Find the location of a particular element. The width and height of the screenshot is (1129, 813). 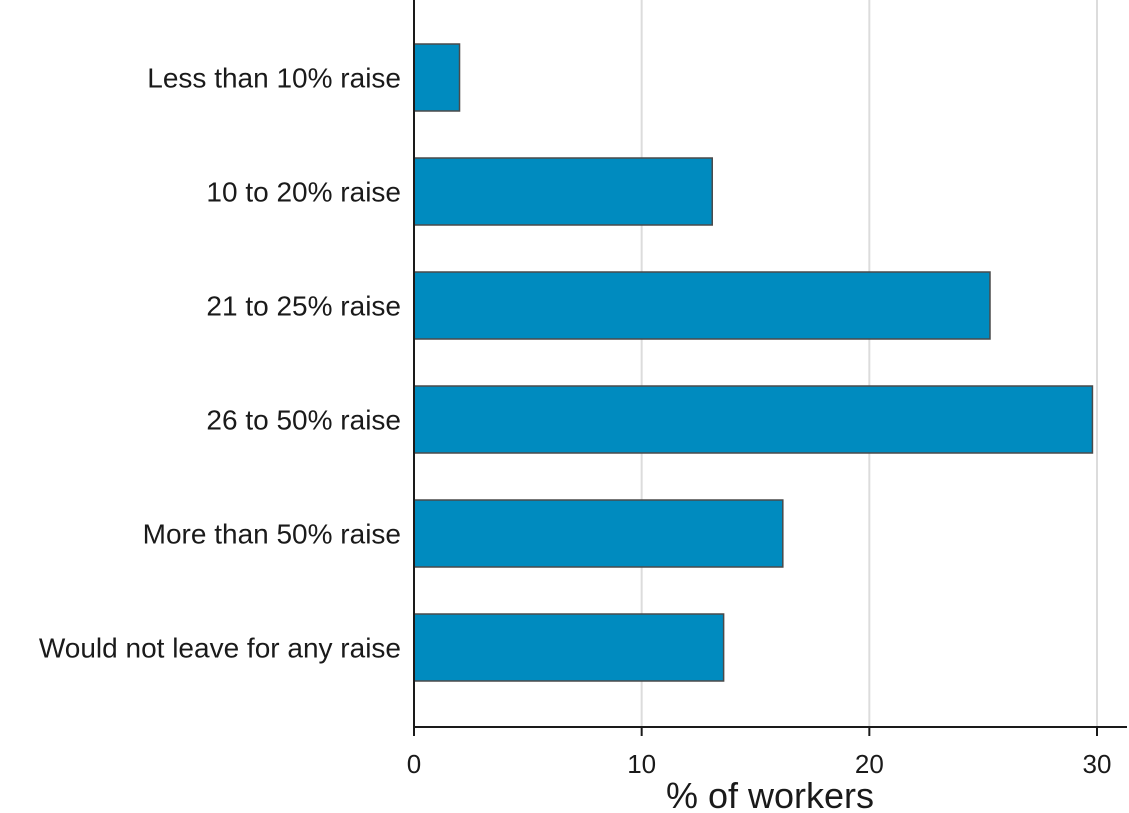

category-label: More than 50% raise is located at coordinates (272, 534).